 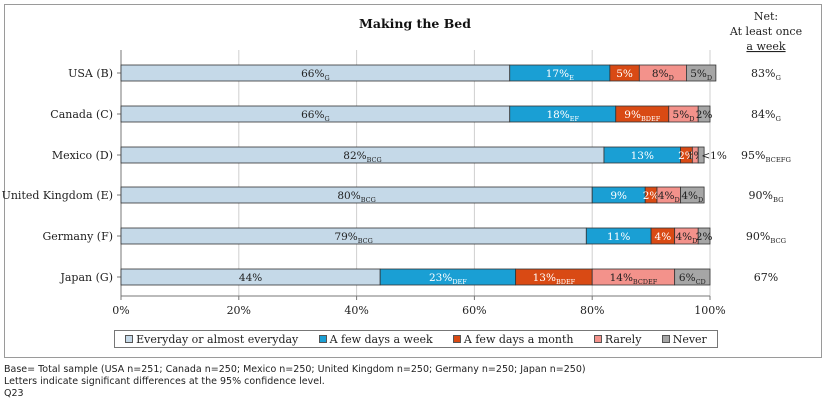 I want to click on legend-item: A few days a month, so click(x=513, y=339).